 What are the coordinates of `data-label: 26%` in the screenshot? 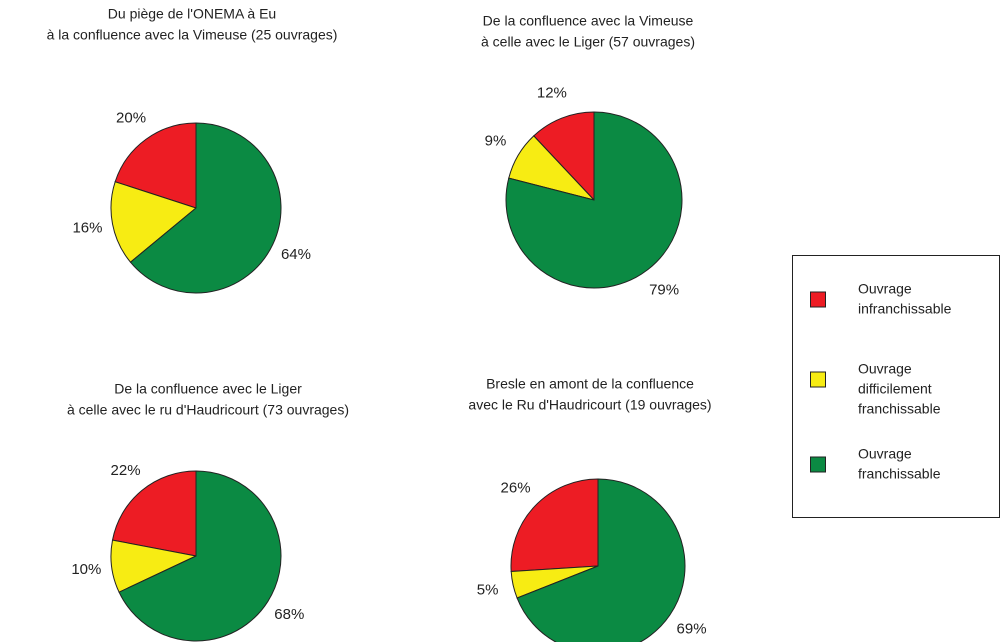 It's located at (516, 488).